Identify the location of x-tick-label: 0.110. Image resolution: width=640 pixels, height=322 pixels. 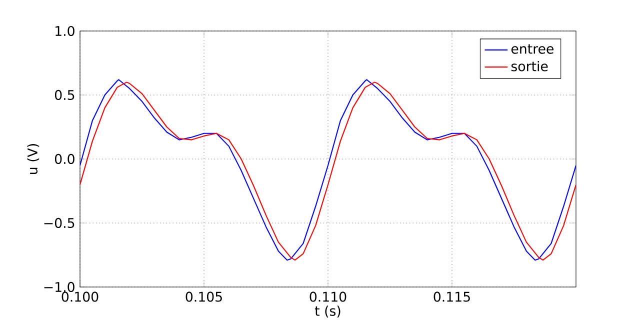
(328, 297).